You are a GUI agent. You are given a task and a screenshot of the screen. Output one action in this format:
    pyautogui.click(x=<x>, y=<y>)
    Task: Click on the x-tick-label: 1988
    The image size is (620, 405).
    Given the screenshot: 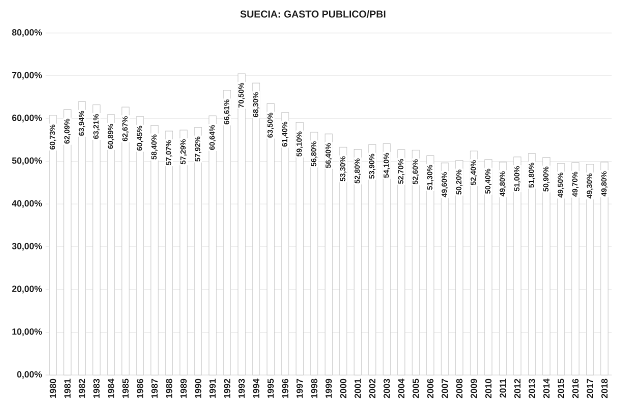 What is the action you would take?
    pyautogui.click(x=169, y=388)
    